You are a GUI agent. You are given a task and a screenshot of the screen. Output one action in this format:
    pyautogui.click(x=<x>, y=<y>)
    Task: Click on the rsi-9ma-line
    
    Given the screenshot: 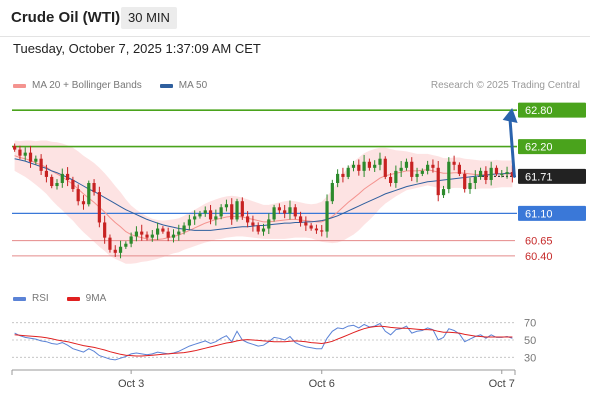 What is the action you would take?
    pyautogui.click(x=263, y=341)
    